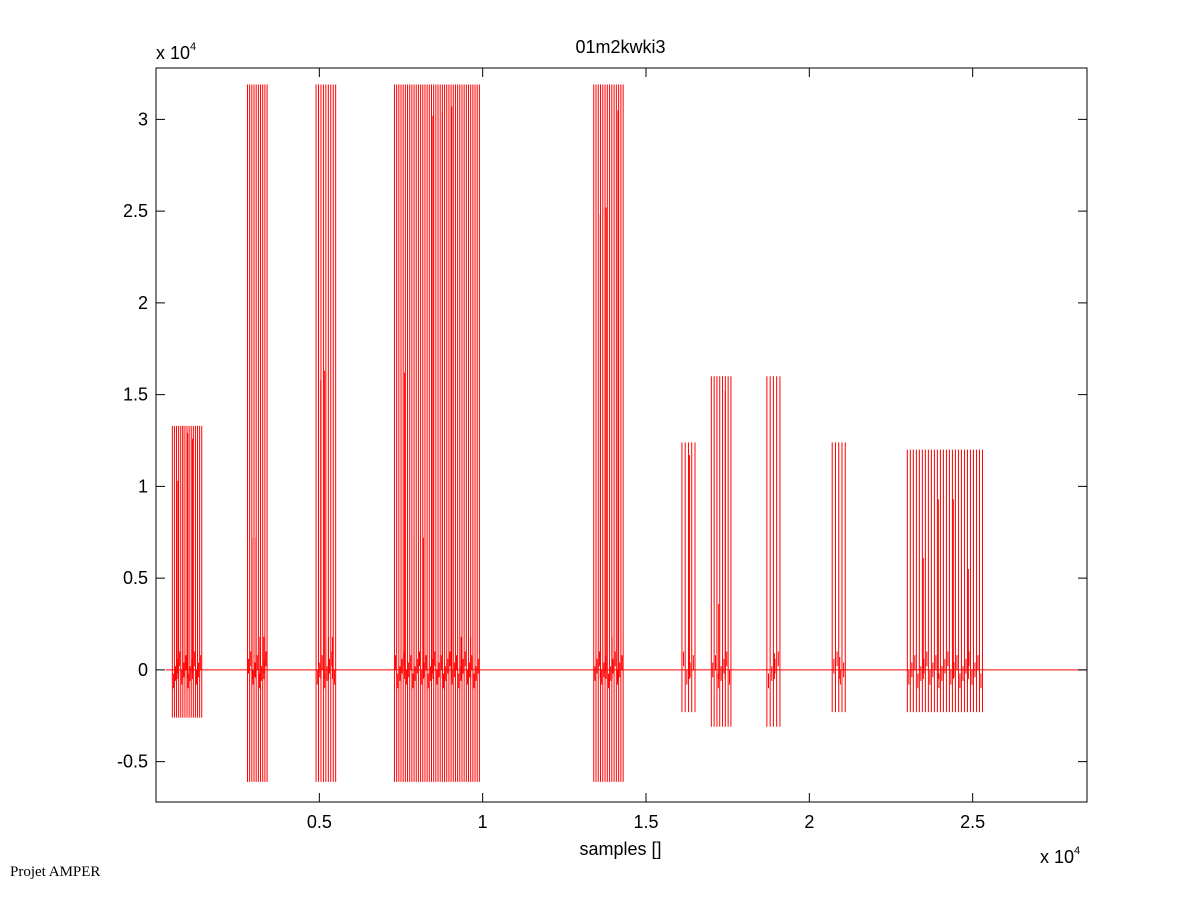 The width and height of the screenshot is (1201, 901). What do you see at coordinates (143, 486) in the screenshot?
I see `y-tick-label: 1` at bounding box center [143, 486].